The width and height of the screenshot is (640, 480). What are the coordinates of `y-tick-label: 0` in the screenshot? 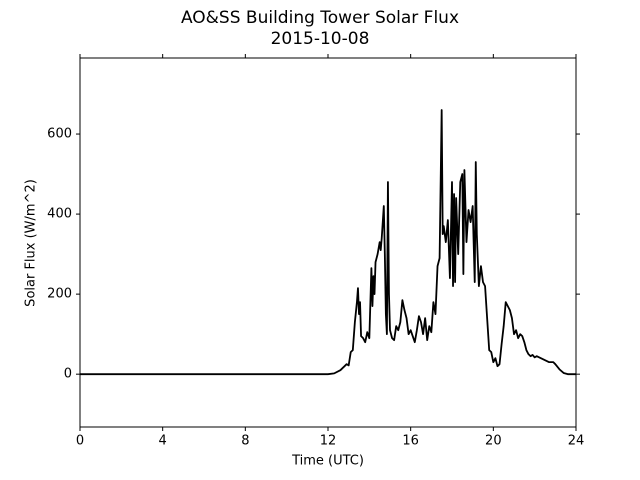 It's located at (68, 374).